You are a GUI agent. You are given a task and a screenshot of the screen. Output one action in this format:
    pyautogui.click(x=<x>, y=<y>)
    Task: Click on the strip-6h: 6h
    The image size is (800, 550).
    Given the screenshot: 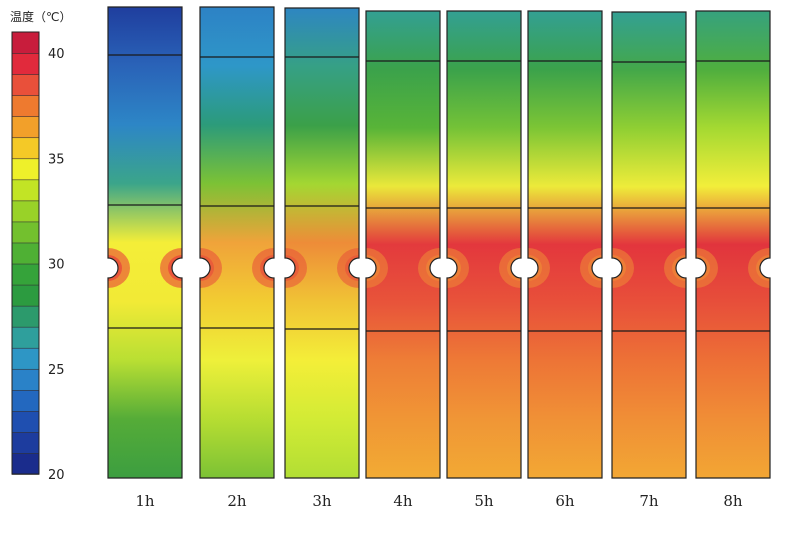 What is the action you would take?
    pyautogui.click(x=565, y=260)
    